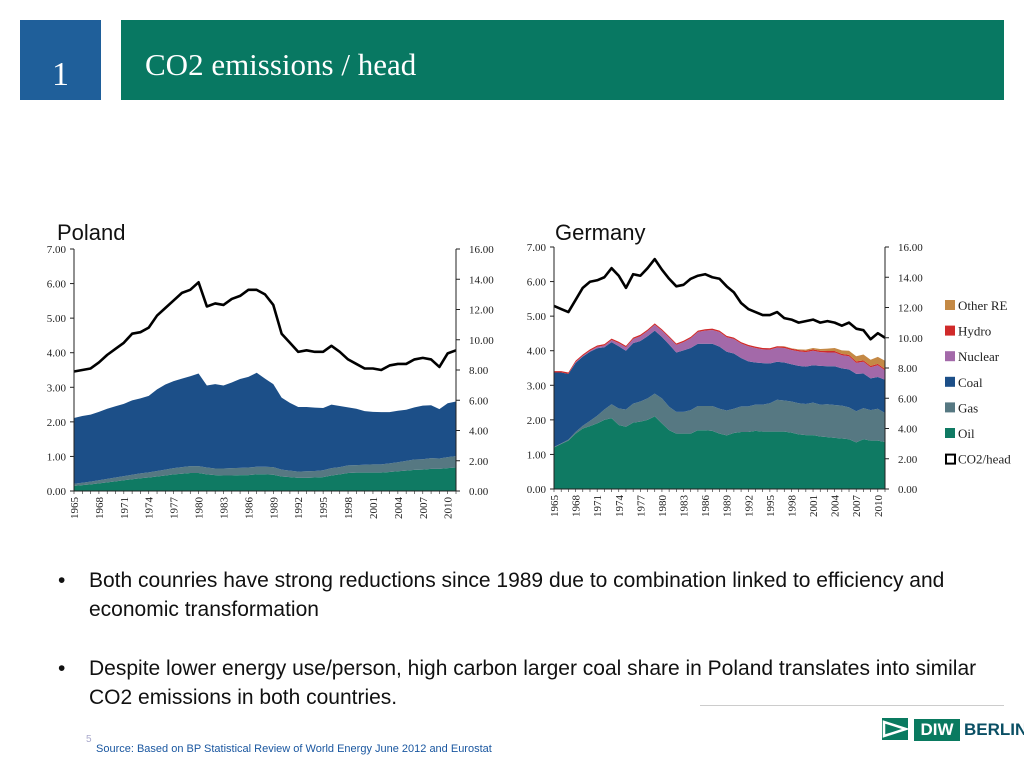 This screenshot has width=1024, height=768. What do you see at coordinates (685, 506) in the screenshot?
I see `x-tick-label: 1983` at bounding box center [685, 506].